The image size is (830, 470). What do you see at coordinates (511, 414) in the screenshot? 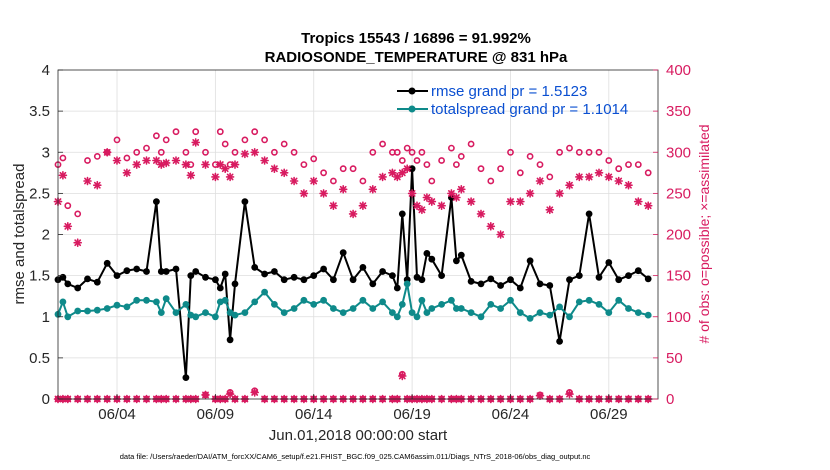
I see `x-tick-label: 06/24` at bounding box center [511, 414].